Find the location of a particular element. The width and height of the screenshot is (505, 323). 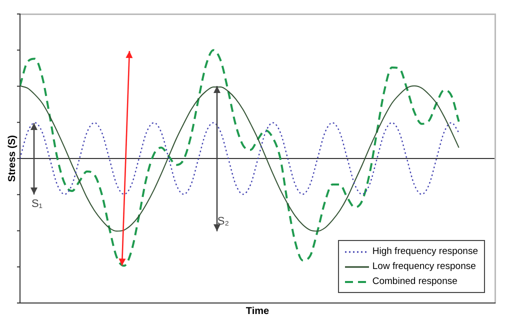

annotation: S₂ is located at coordinates (223, 221).